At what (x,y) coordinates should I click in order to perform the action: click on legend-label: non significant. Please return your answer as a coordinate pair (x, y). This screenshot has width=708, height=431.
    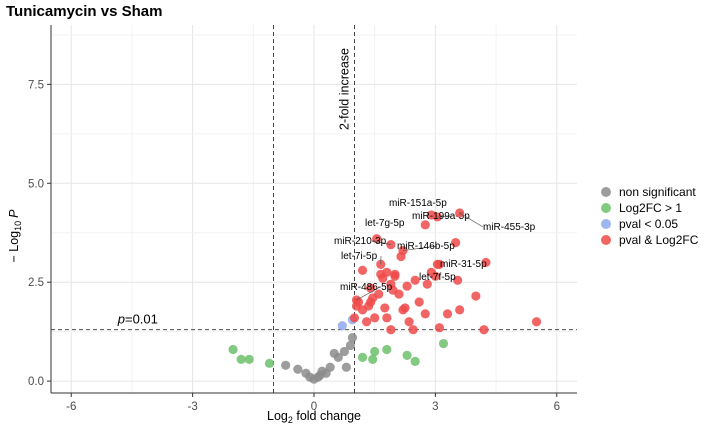
    Looking at the image, I should click on (657, 192).